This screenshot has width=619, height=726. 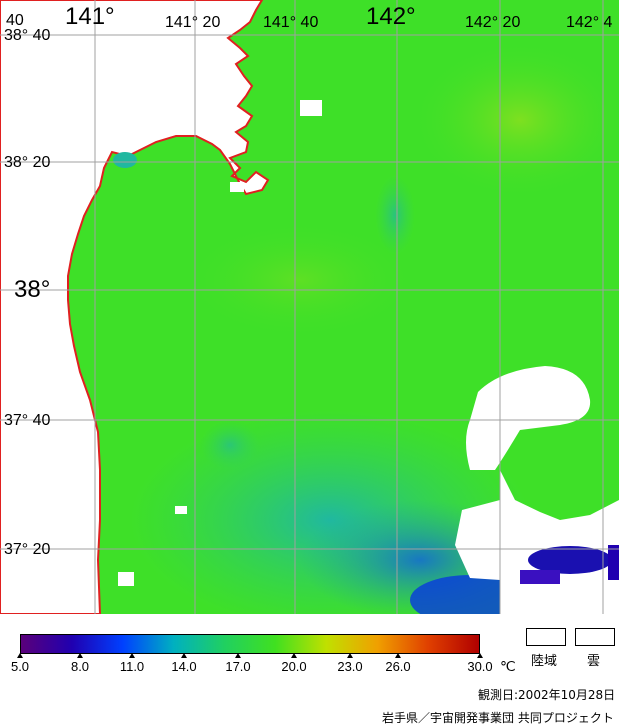 I want to click on land-legend-label: 陸域, so click(x=544, y=661).